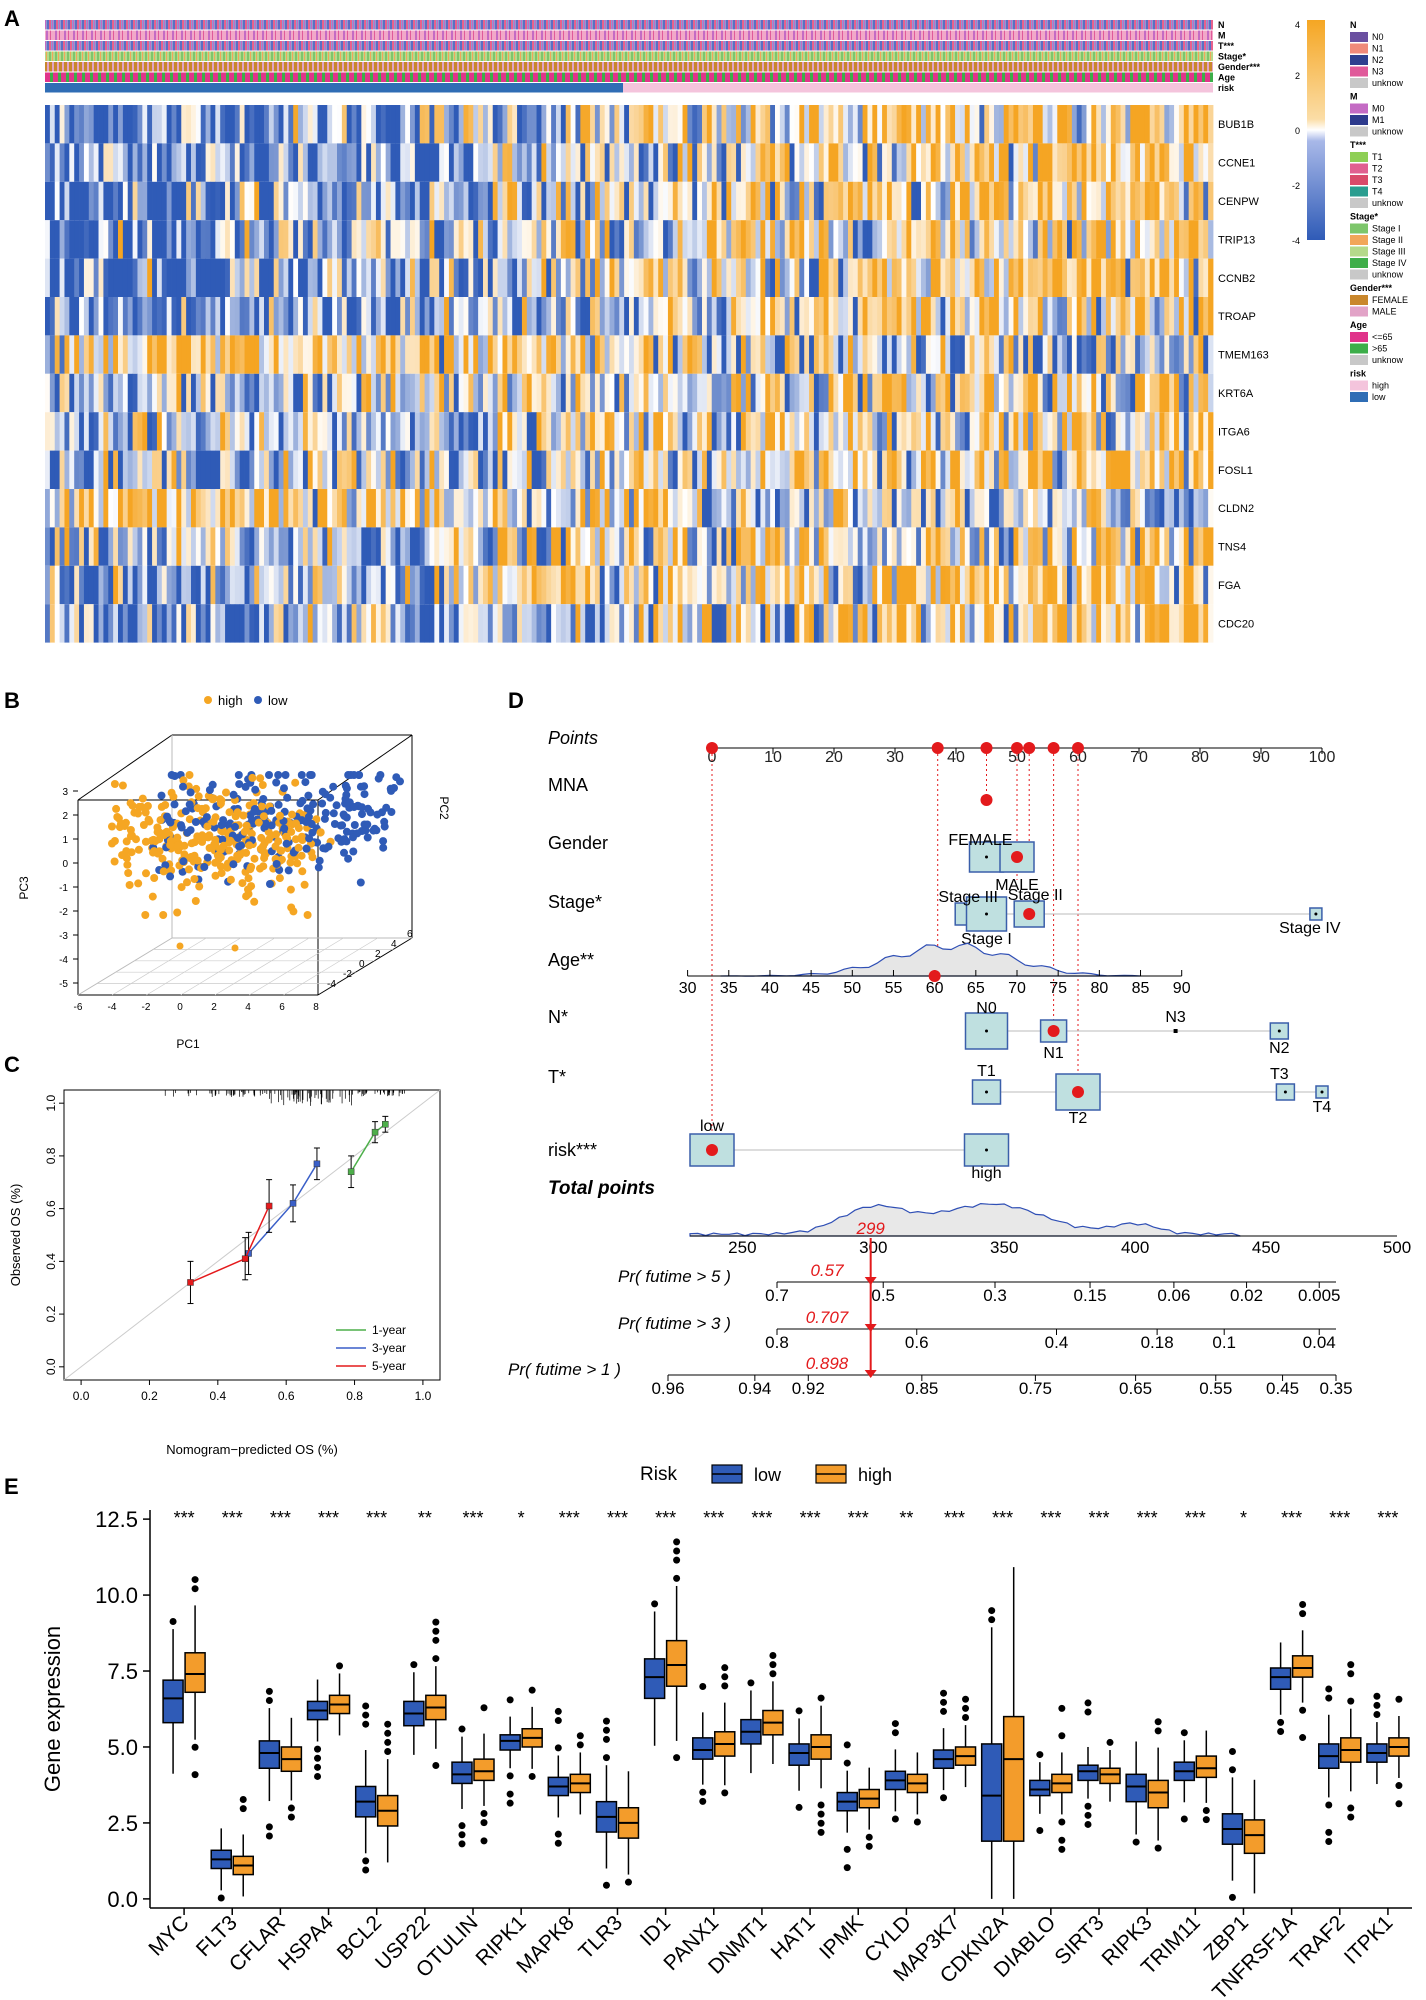  Describe the element at coordinates (1236, 394) in the screenshot. I see `gene-label: KRT6A` at that location.